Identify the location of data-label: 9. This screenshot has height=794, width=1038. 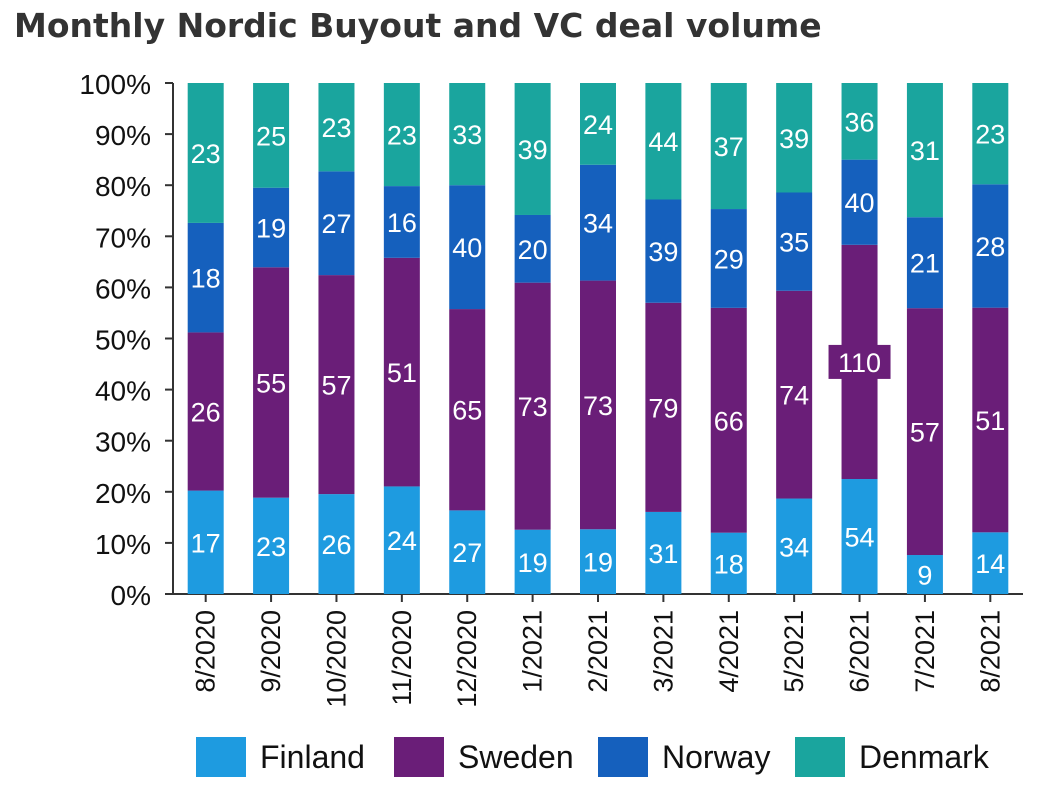
(924, 576).